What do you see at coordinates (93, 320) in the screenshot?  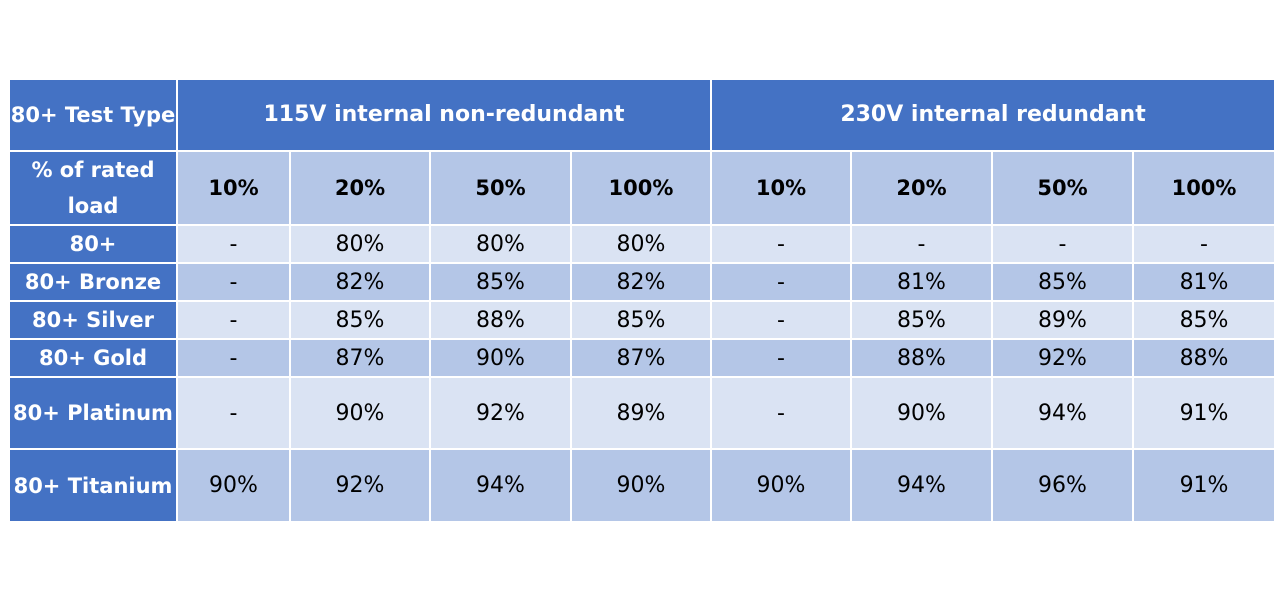 I see `row-label: 80+ Silver` at bounding box center [93, 320].